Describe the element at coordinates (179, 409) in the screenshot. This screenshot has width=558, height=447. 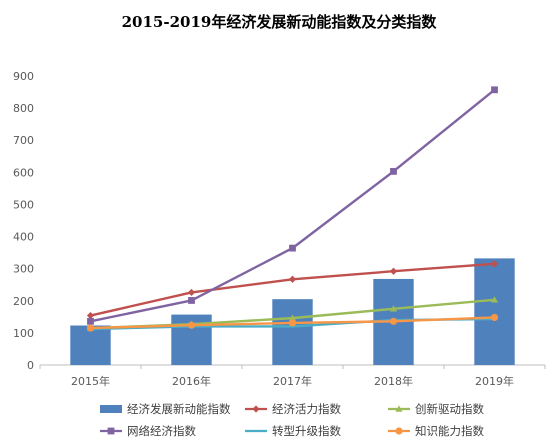
I see `legend-label: 经济发展新动能指数` at that location.